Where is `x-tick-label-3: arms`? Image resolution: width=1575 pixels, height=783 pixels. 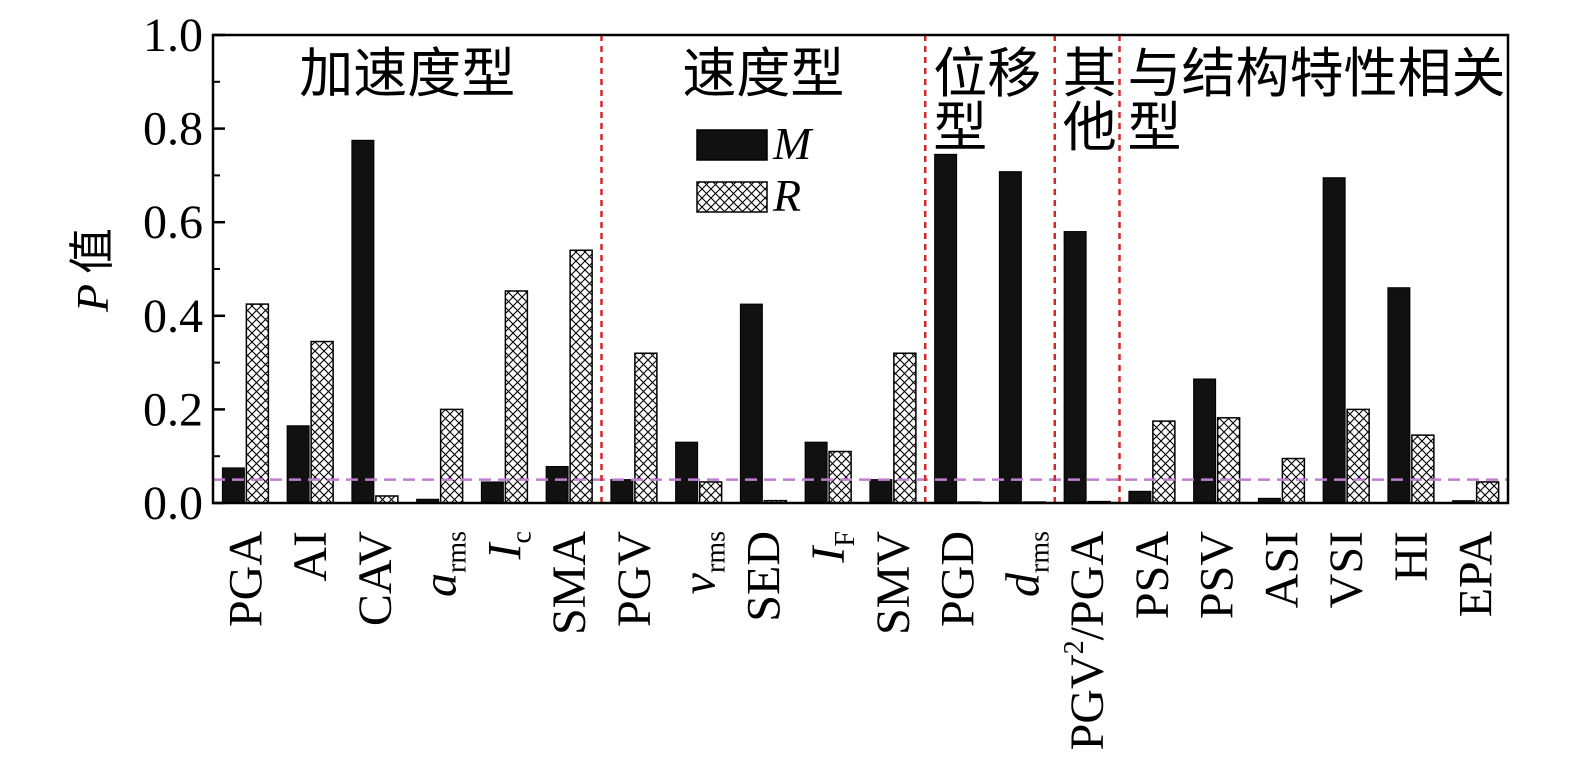
x-tick-label-3: arms is located at coordinates (443, 564).